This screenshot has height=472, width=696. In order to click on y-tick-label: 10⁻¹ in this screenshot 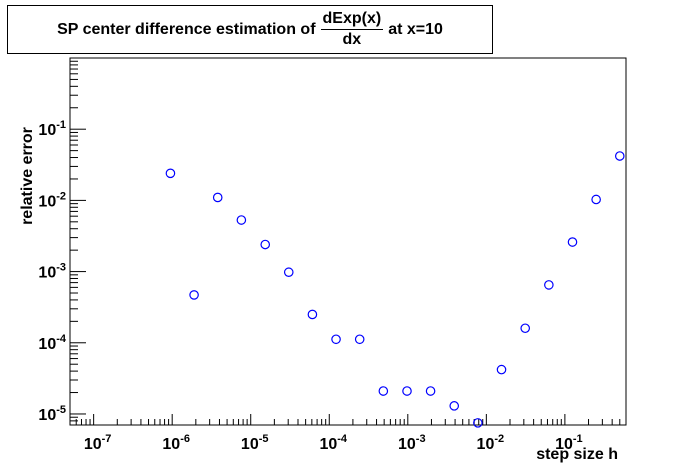, I will do `click(52, 129)`.